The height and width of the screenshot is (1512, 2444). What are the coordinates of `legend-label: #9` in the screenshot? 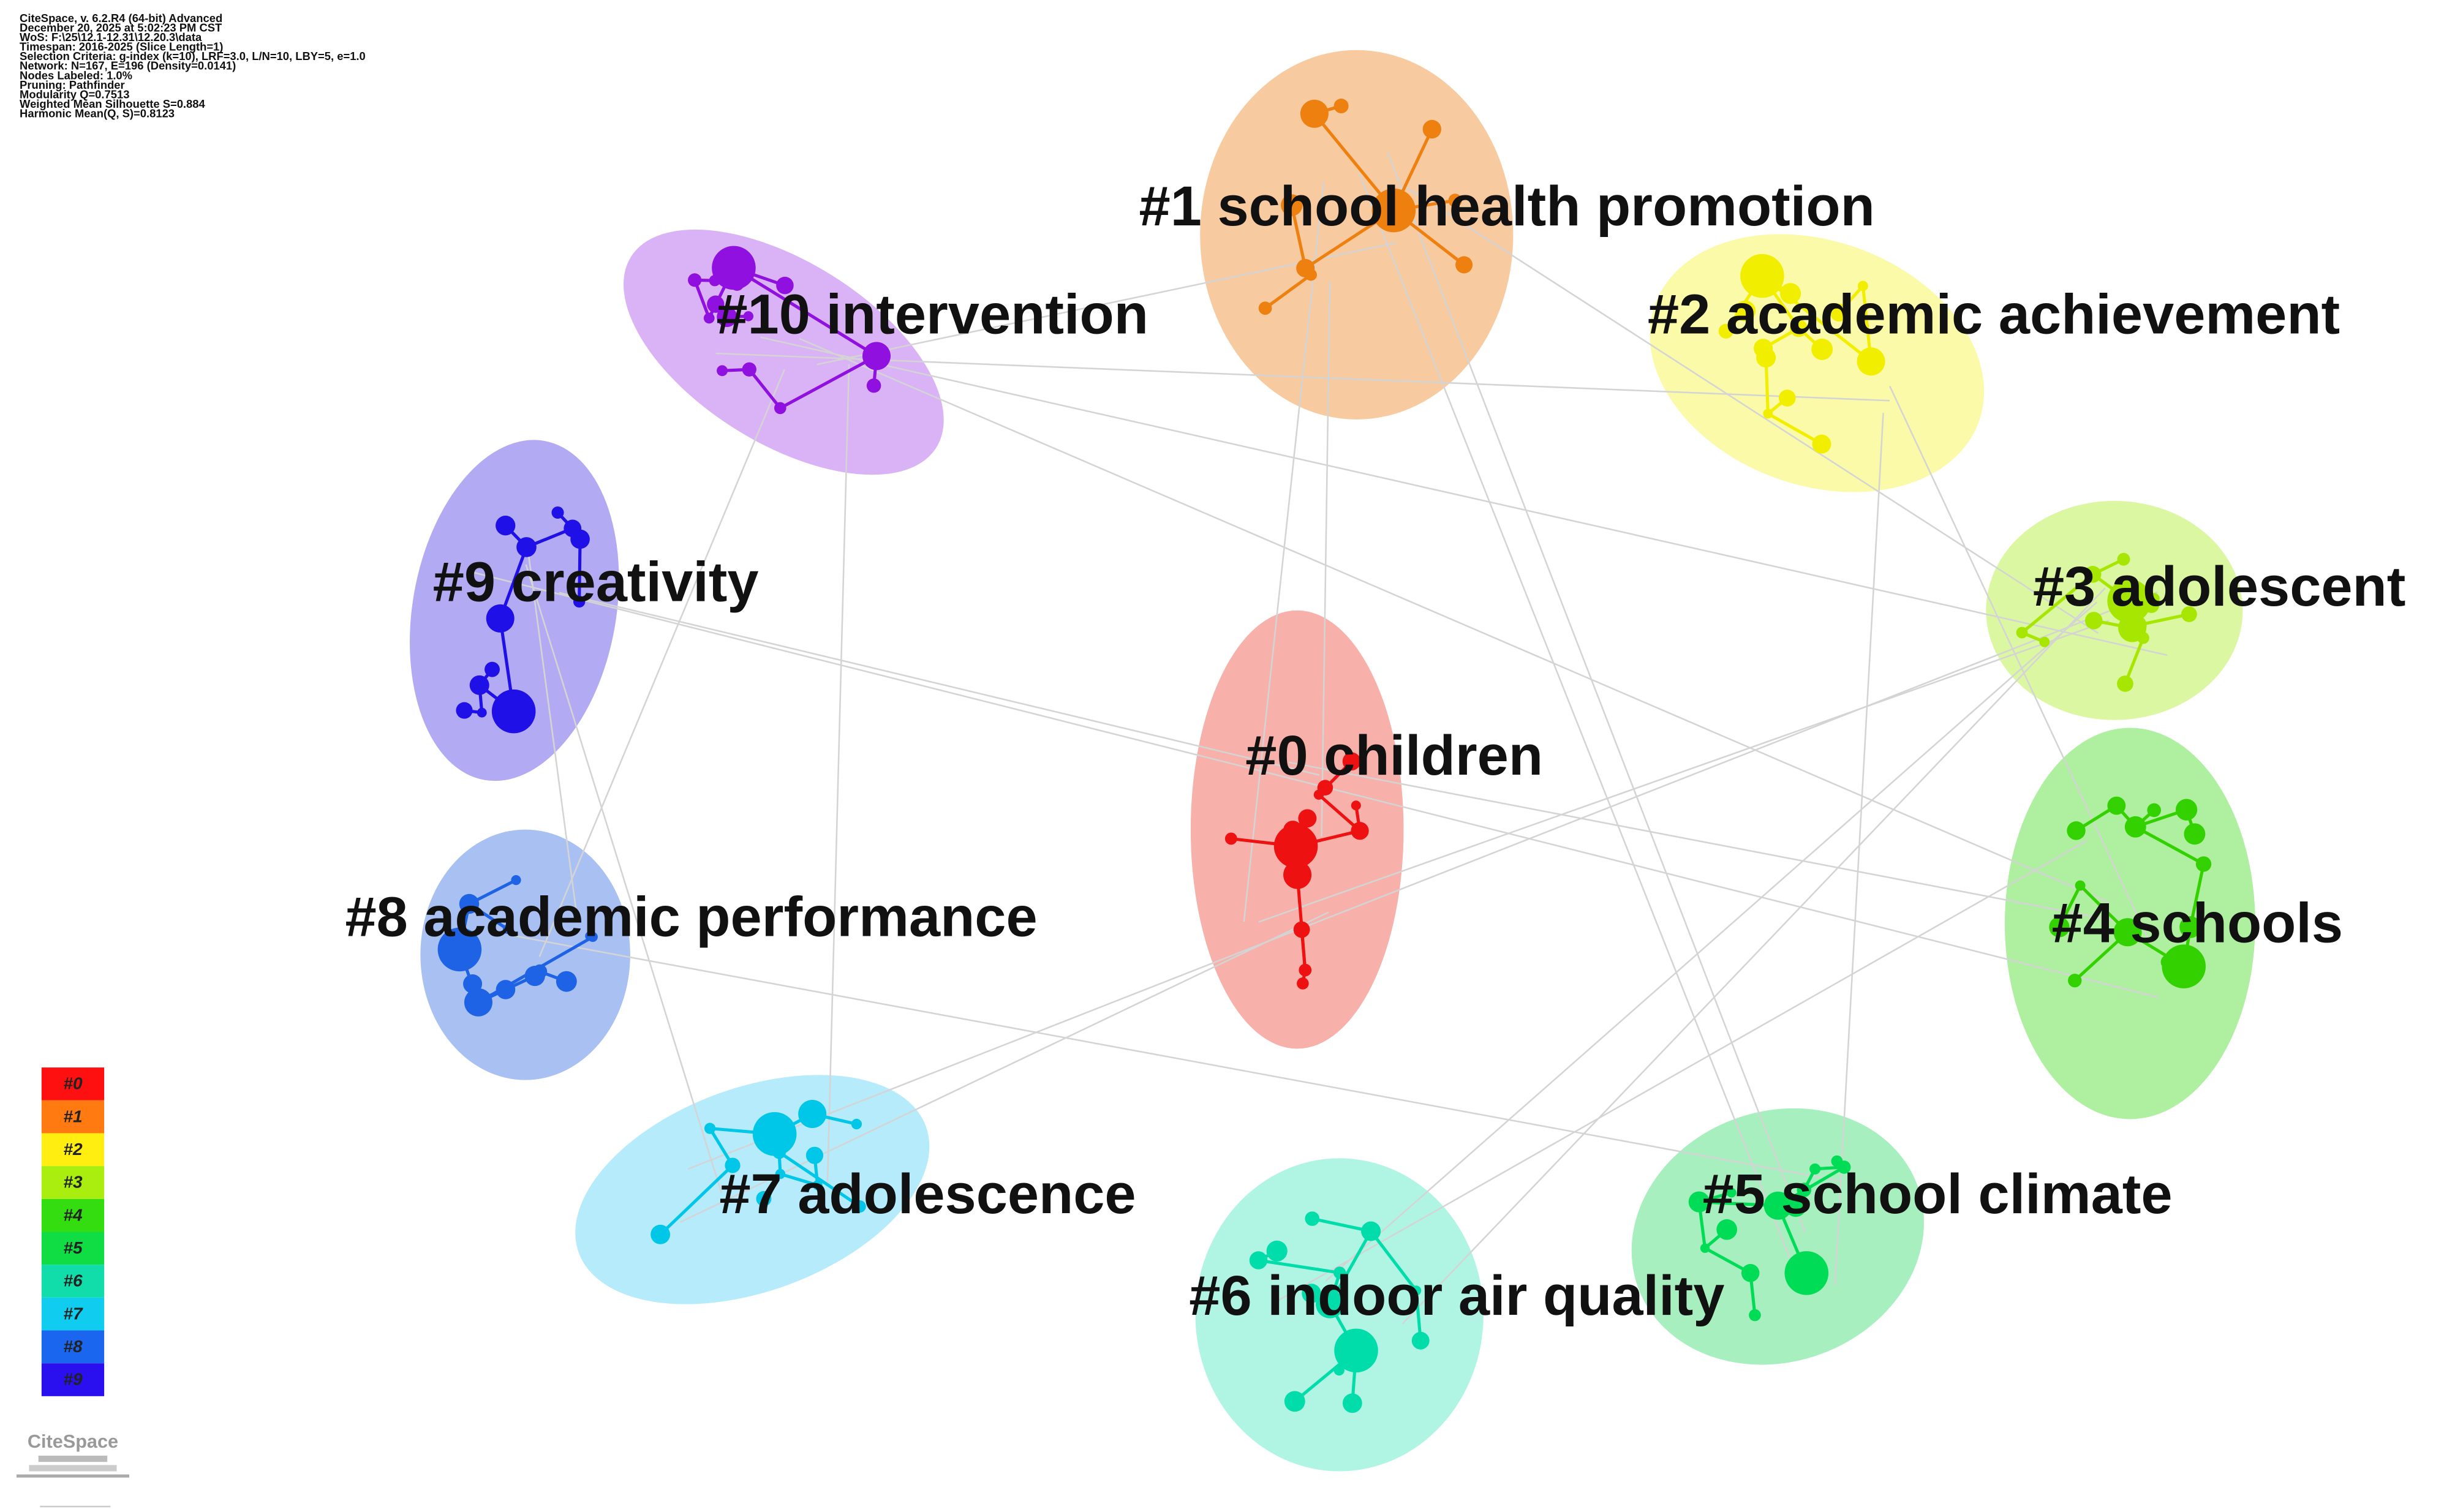 It's located at (73, 1379).